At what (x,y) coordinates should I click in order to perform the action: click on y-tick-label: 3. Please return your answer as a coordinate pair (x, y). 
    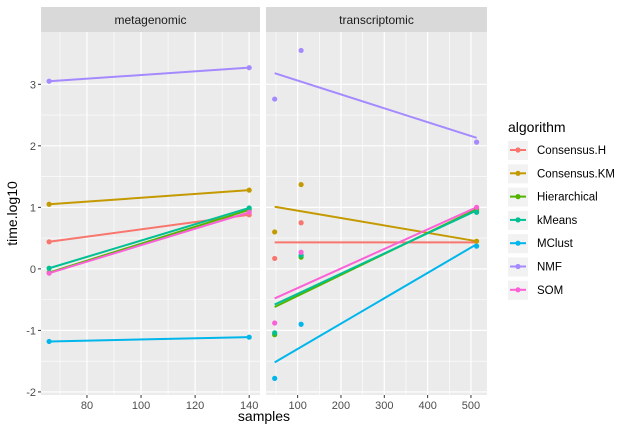
    Looking at the image, I should click on (33, 85).